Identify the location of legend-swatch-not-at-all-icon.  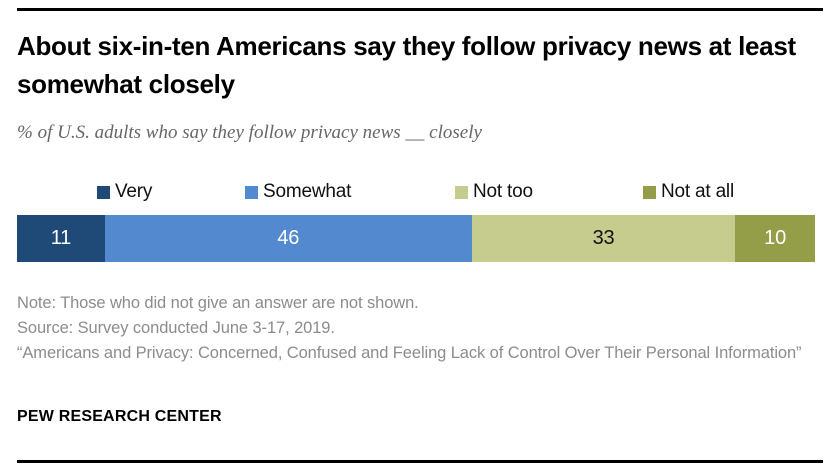
(649, 192).